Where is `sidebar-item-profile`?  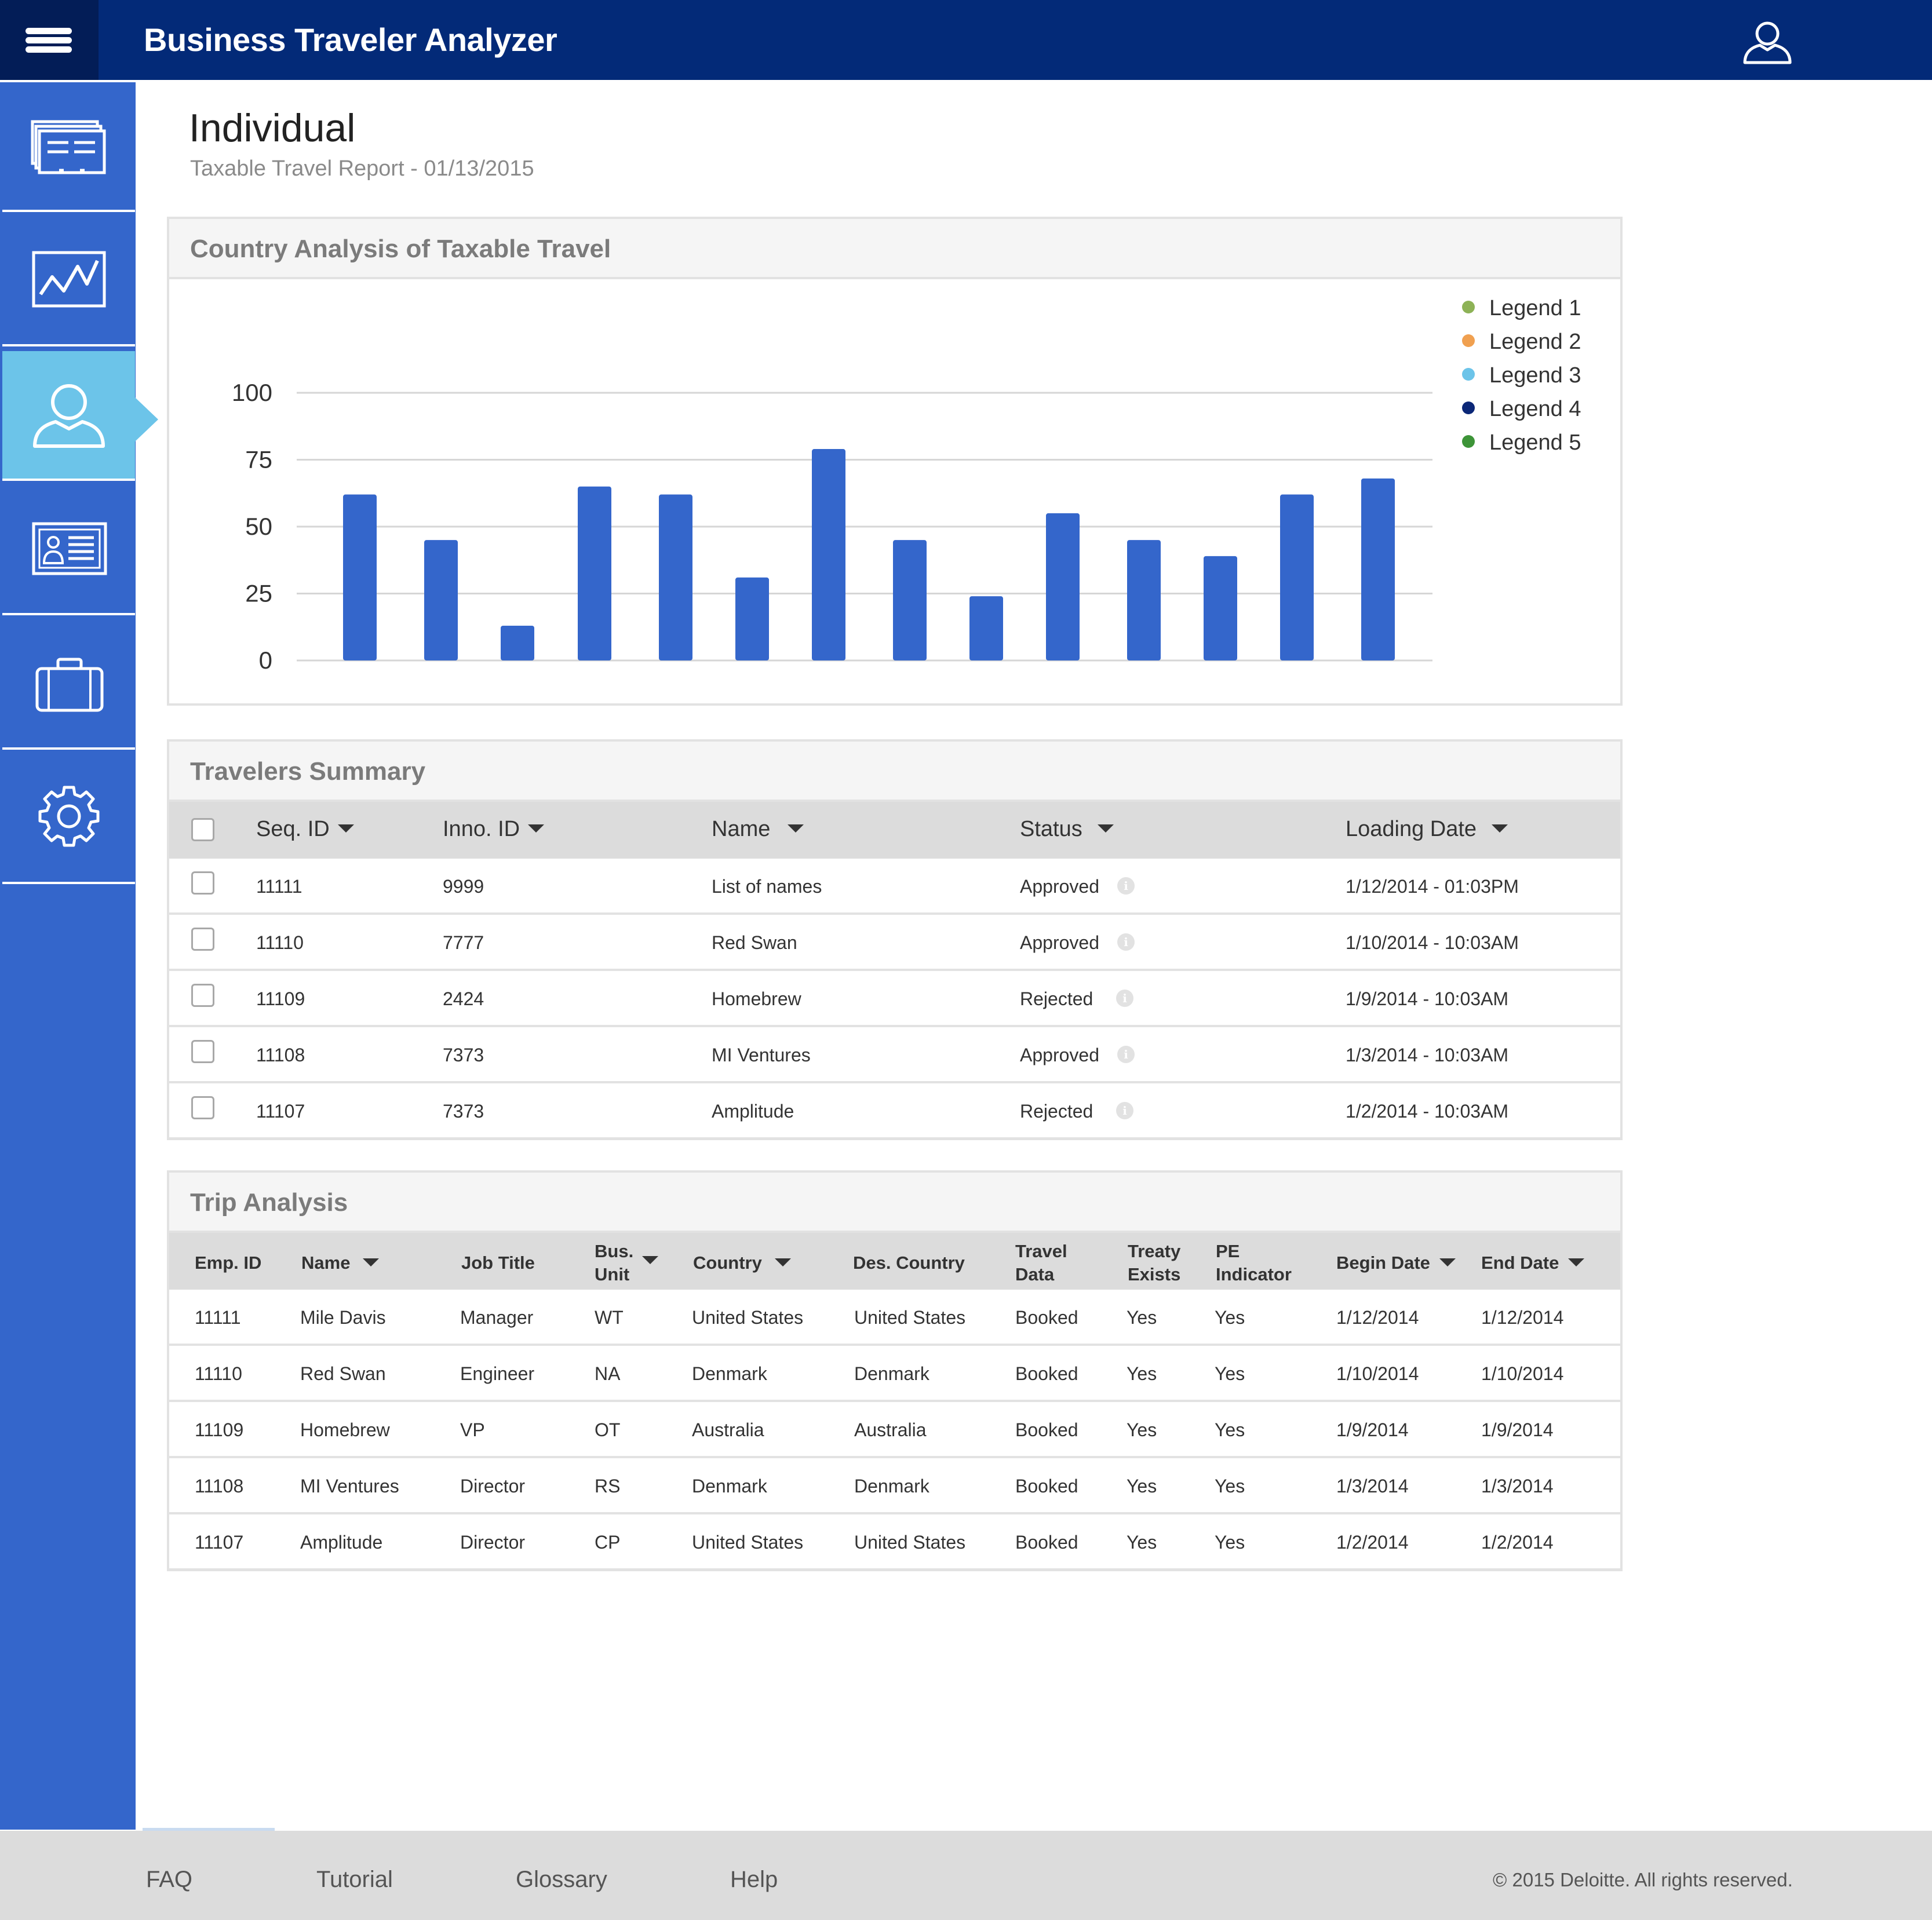 sidebar-item-profile is located at coordinates (68, 550).